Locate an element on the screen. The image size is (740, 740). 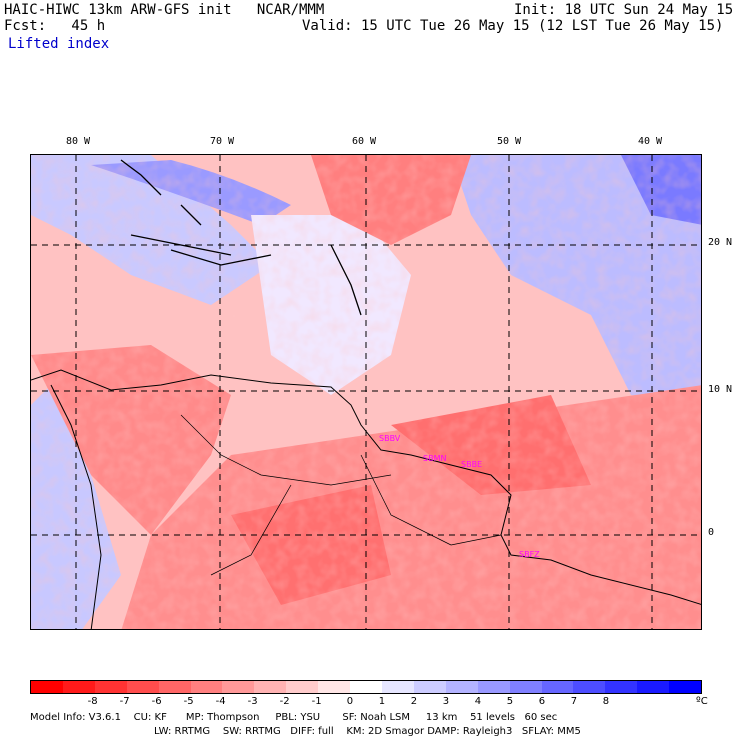
country-borders is located at coordinates (341, 495).